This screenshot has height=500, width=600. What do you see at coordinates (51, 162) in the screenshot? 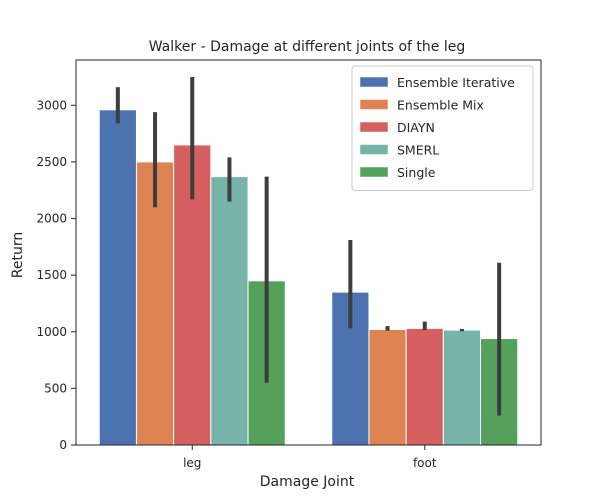
I see `y-tick-label: 2500` at bounding box center [51, 162].